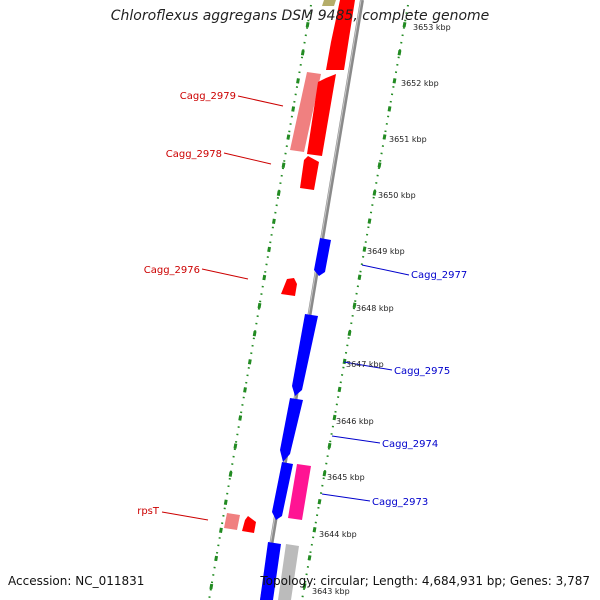 Image resolution: width=600 pixels, height=600 pixels. I want to click on kbp-label: 3643 kbp, so click(331, 591).